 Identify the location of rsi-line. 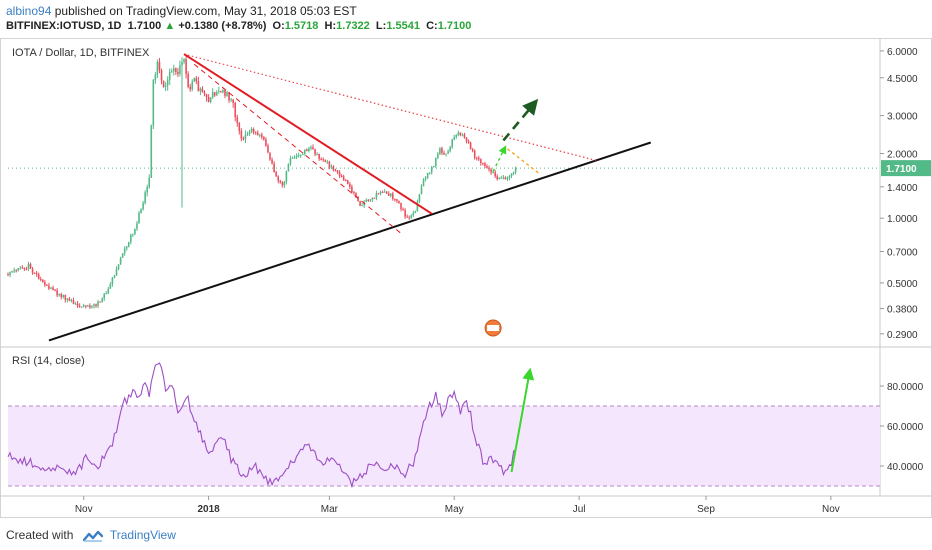
(261, 425).